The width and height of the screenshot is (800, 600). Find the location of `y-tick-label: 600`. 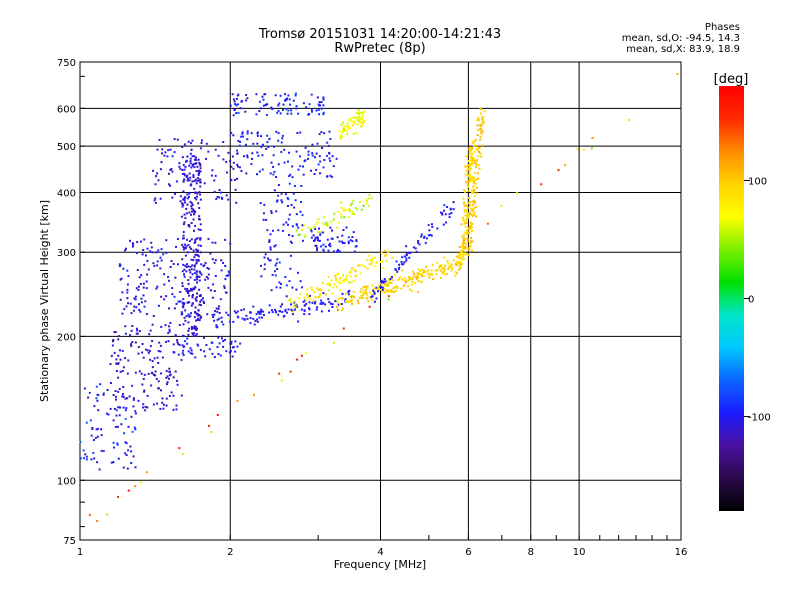

y-tick-label: 600 is located at coordinates (66, 109).